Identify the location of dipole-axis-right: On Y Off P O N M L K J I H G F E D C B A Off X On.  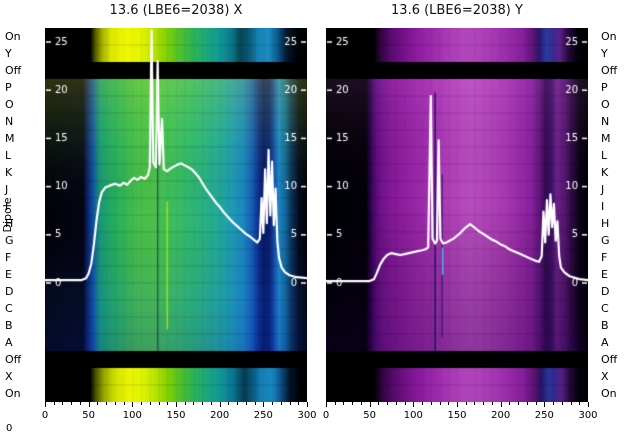
(618, 220).